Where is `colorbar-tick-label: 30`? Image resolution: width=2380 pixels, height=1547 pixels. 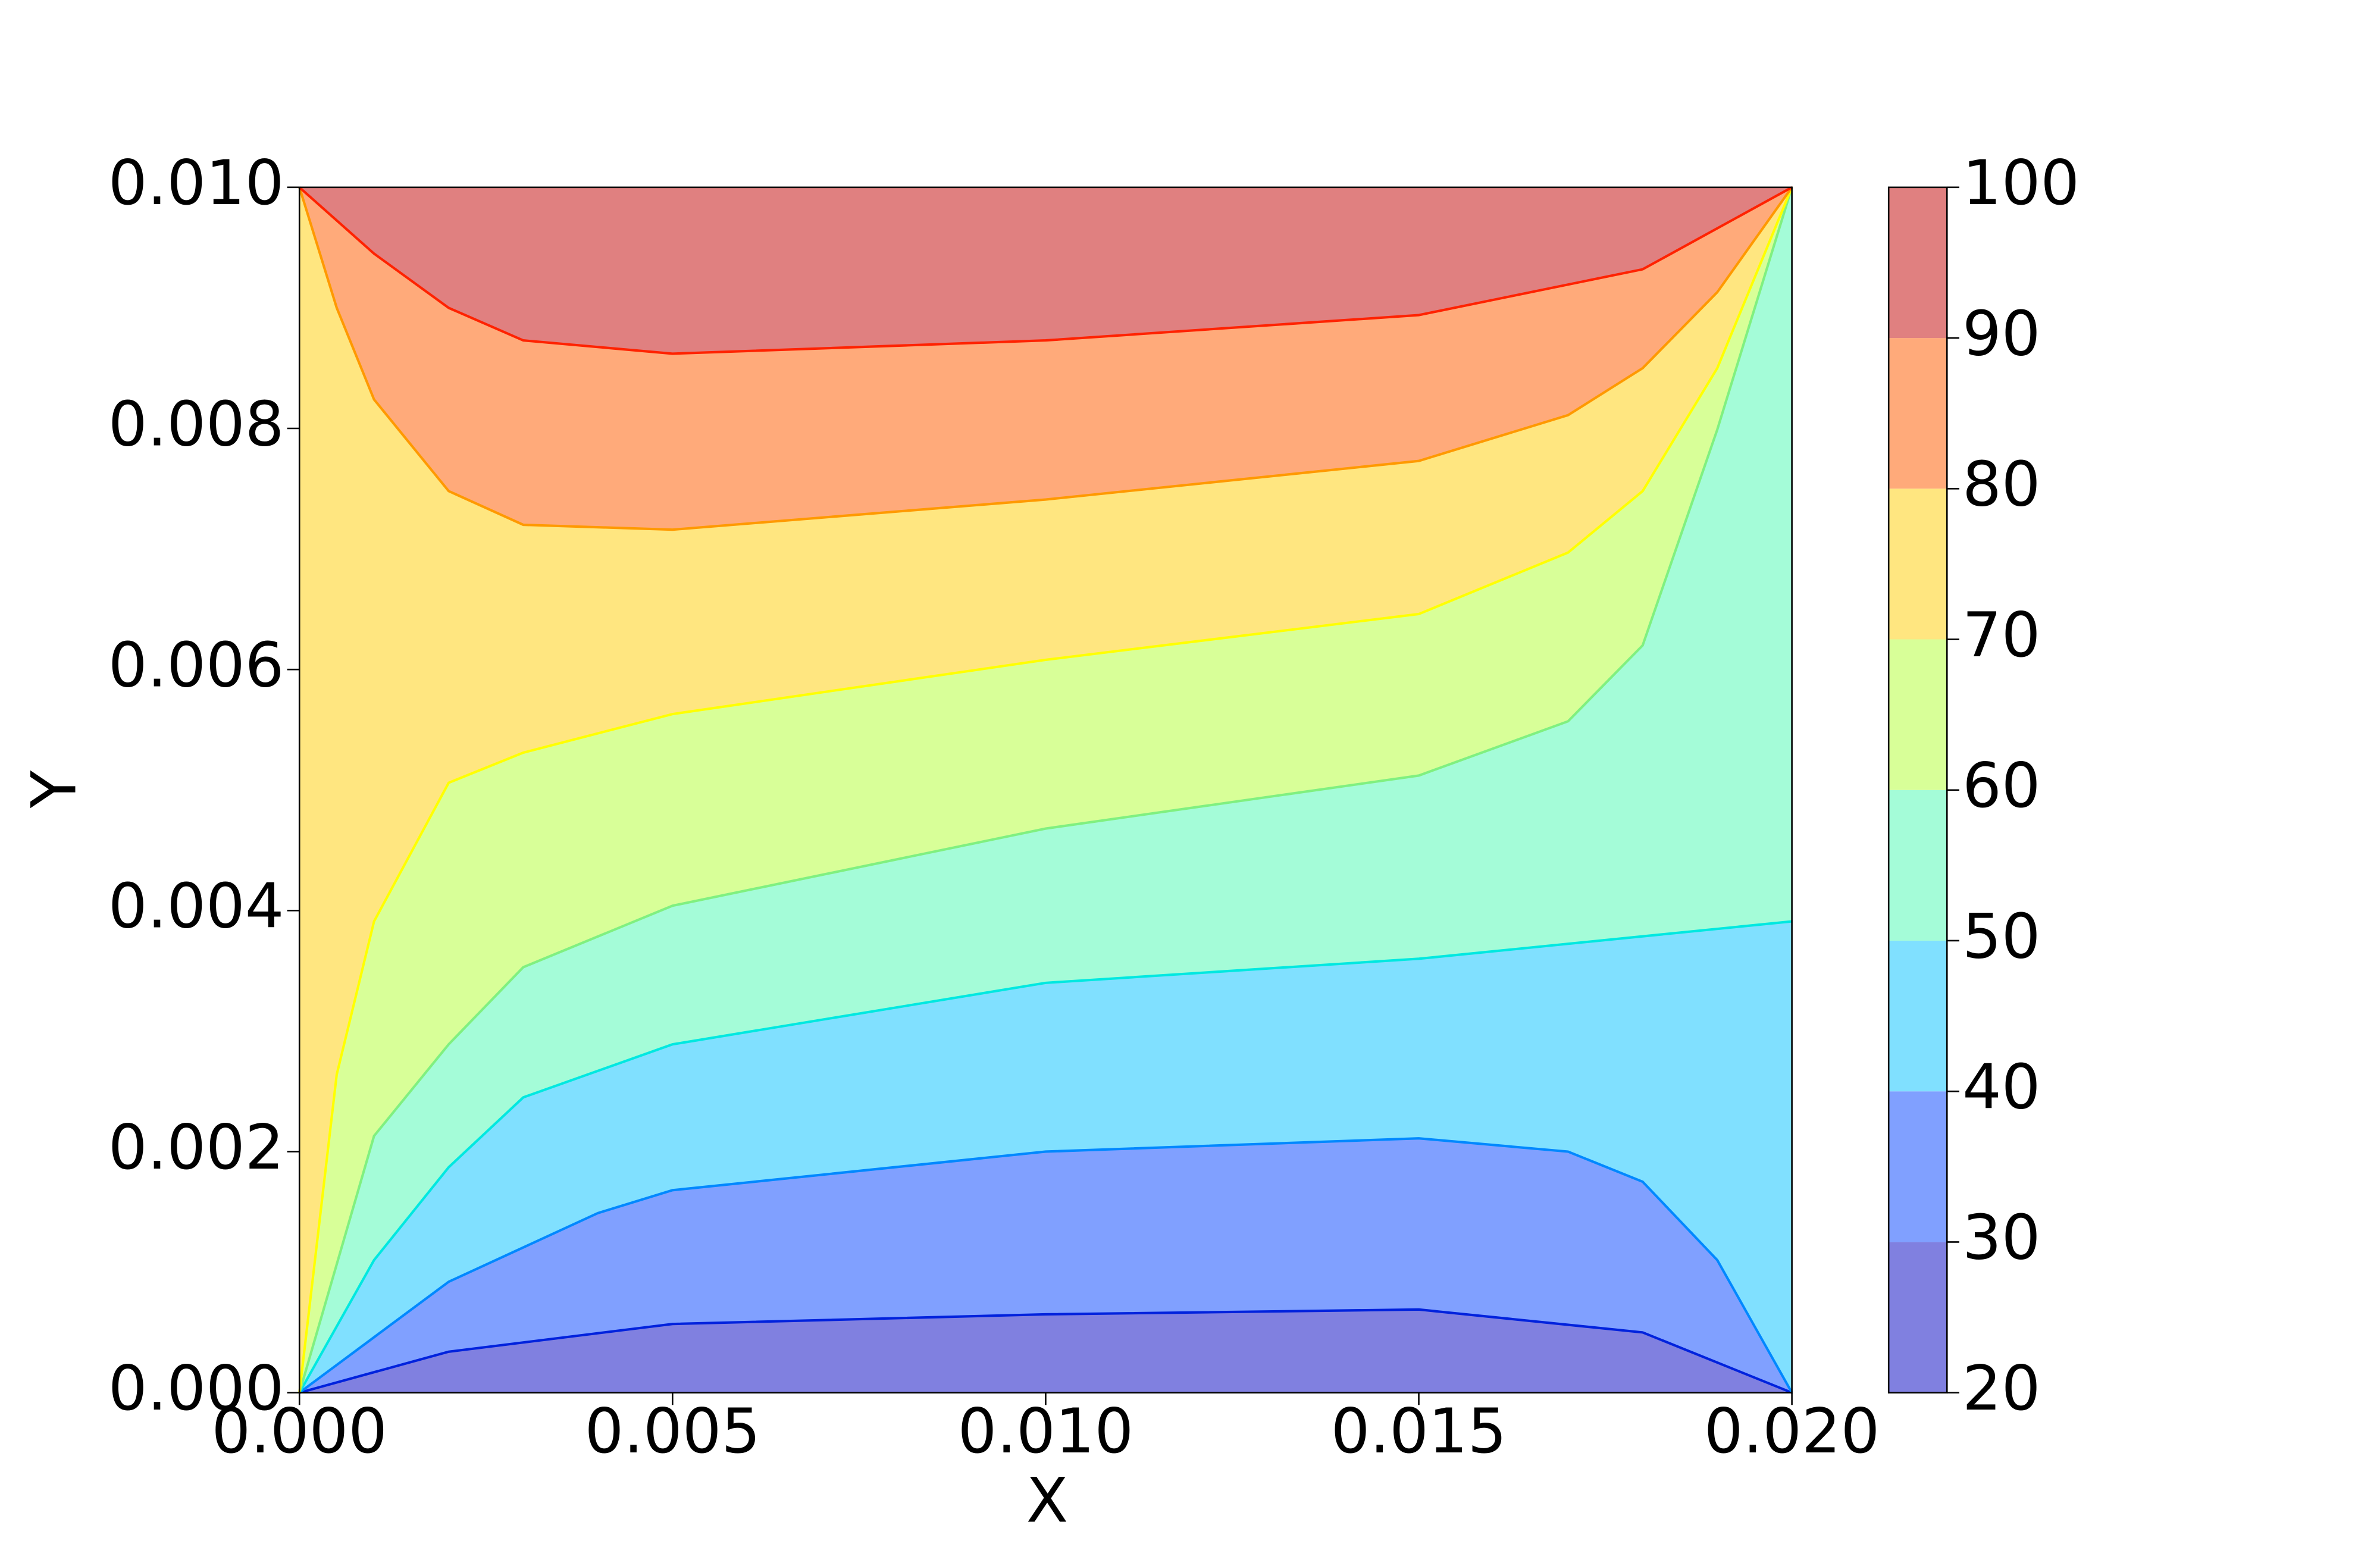 colorbar-tick-label: 30 is located at coordinates (2001, 1238).